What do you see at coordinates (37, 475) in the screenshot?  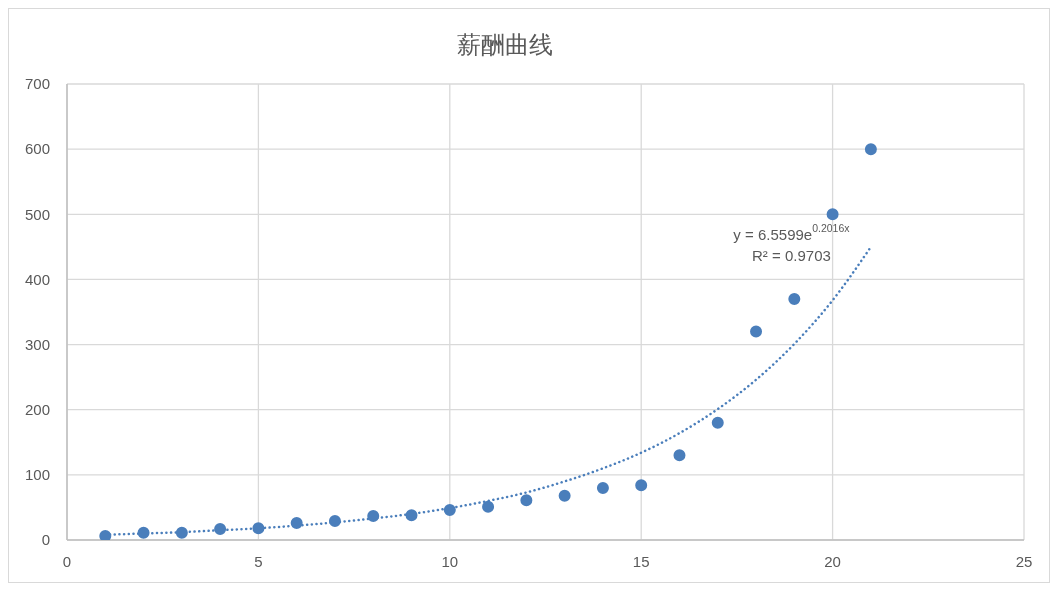 I see `y-tick-label: 100` at bounding box center [37, 475].